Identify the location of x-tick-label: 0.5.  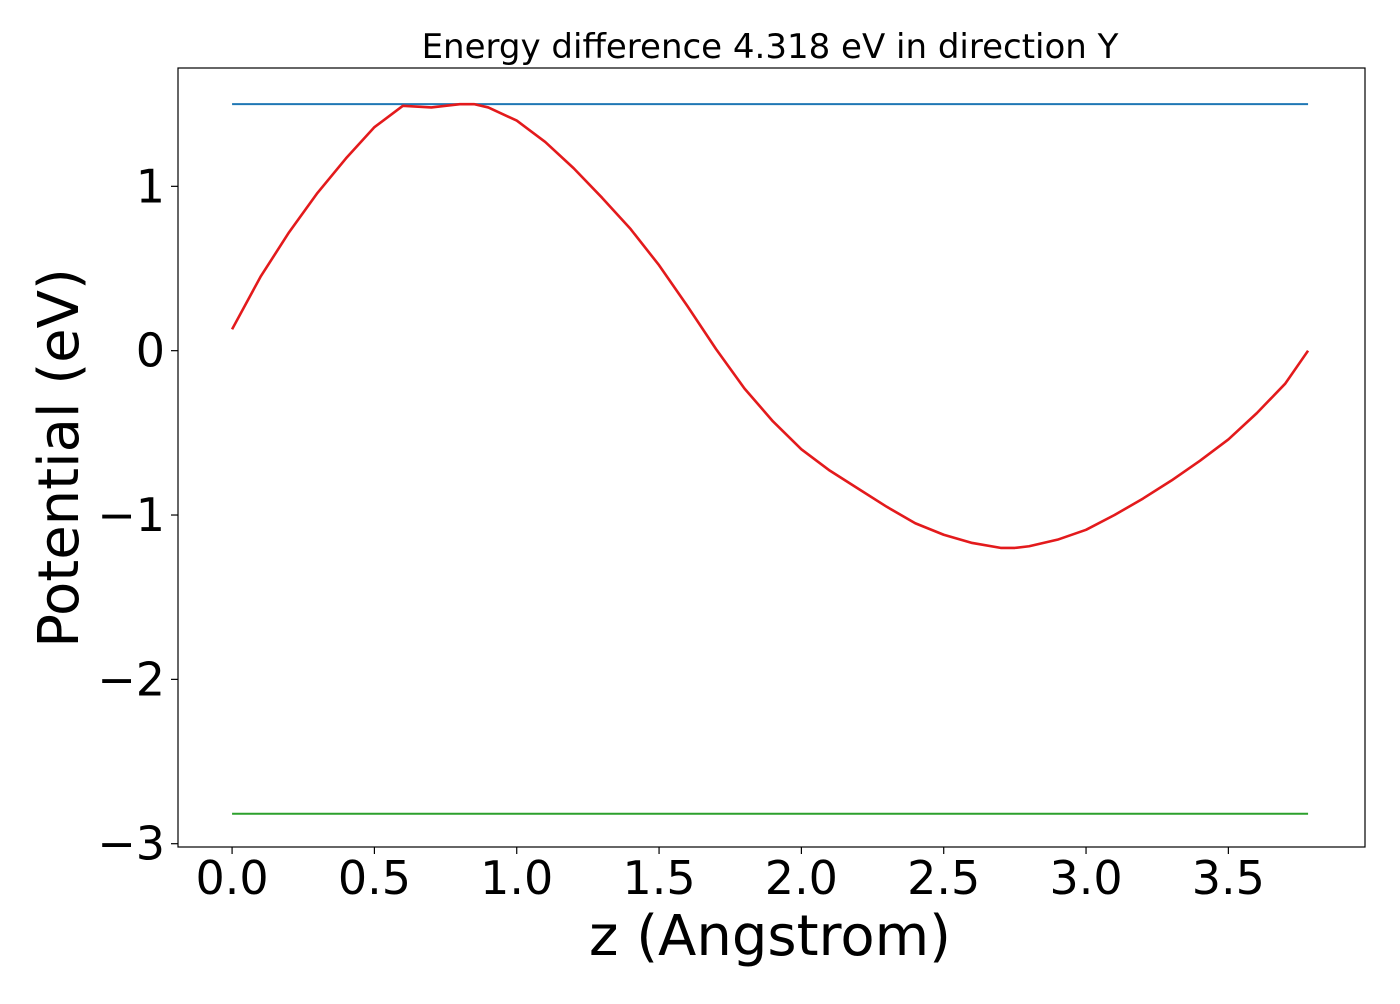
(374, 878).